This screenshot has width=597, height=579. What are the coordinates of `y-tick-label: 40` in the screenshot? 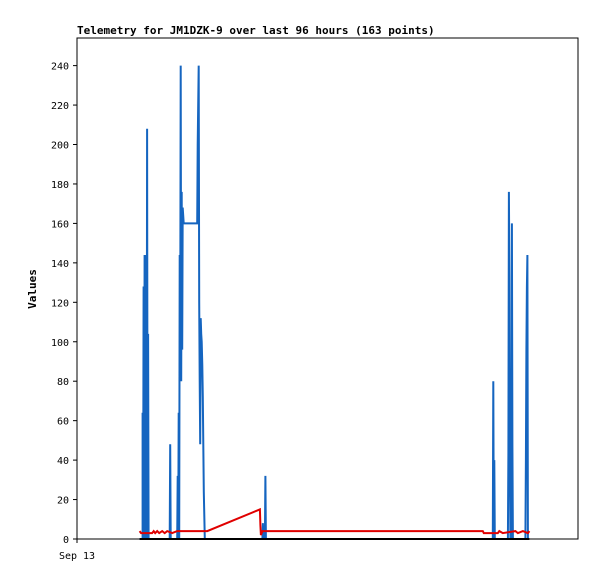 It's located at (63, 461).